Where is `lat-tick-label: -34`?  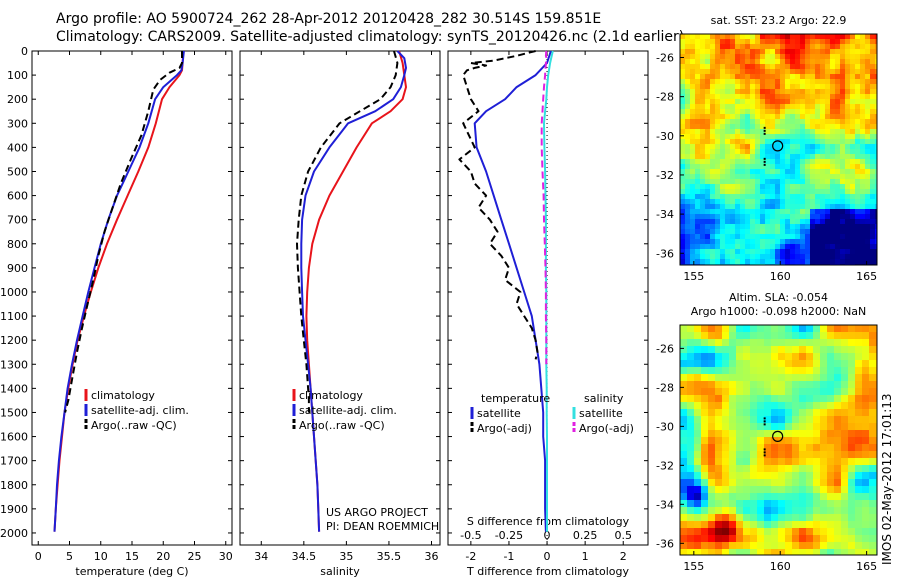 lat-tick-label: -34 is located at coordinates (665, 504).